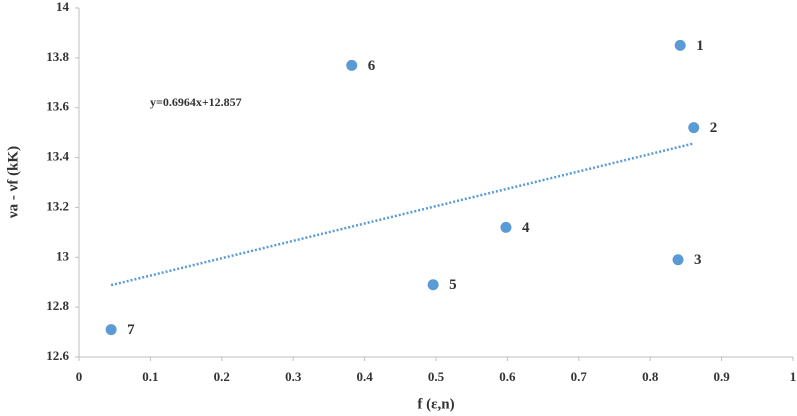 The width and height of the screenshot is (797, 416). What do you see at coordinates (364, 376) in the screenshot?
I see `x-tick-label: 0.4` at bounding box center [364, 376].